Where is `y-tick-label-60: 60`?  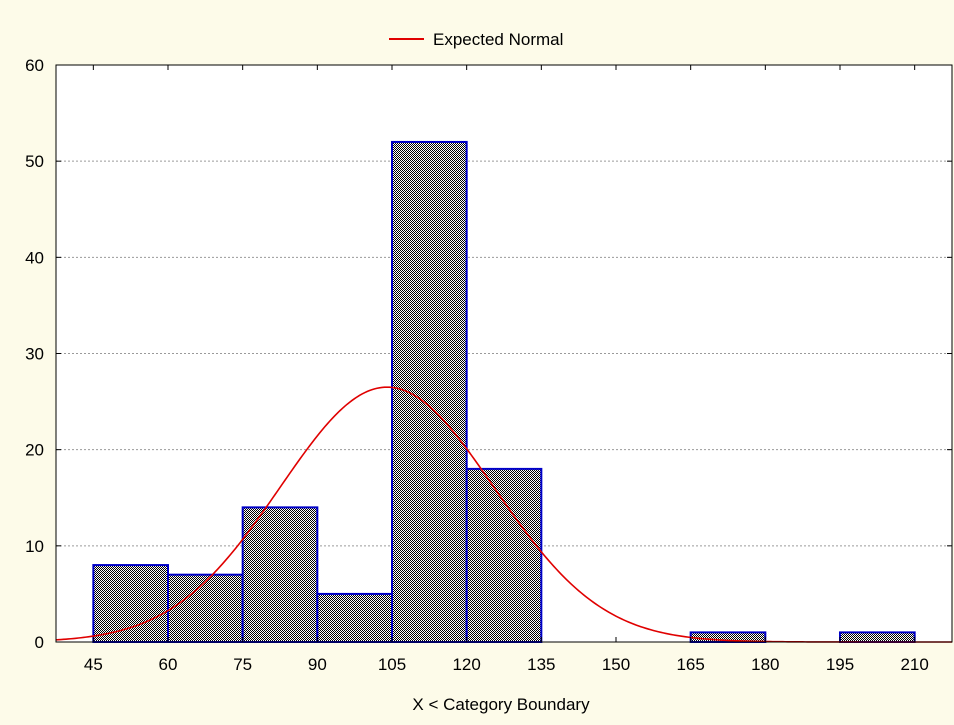
y-tick-label-60: 60 is located at coordinates (34, 65).